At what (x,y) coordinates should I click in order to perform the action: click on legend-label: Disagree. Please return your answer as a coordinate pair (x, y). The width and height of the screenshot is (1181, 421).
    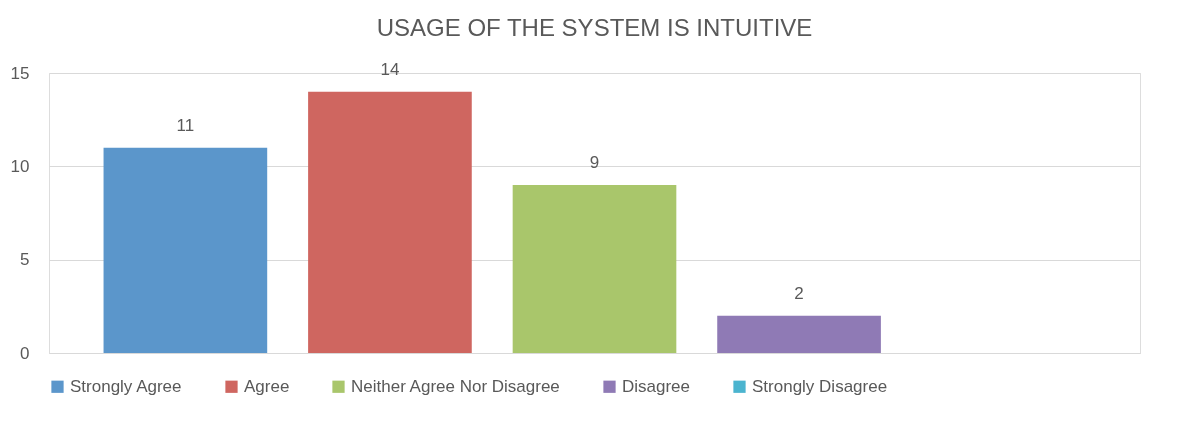
    Looking at the image, I should click on (656, 386).